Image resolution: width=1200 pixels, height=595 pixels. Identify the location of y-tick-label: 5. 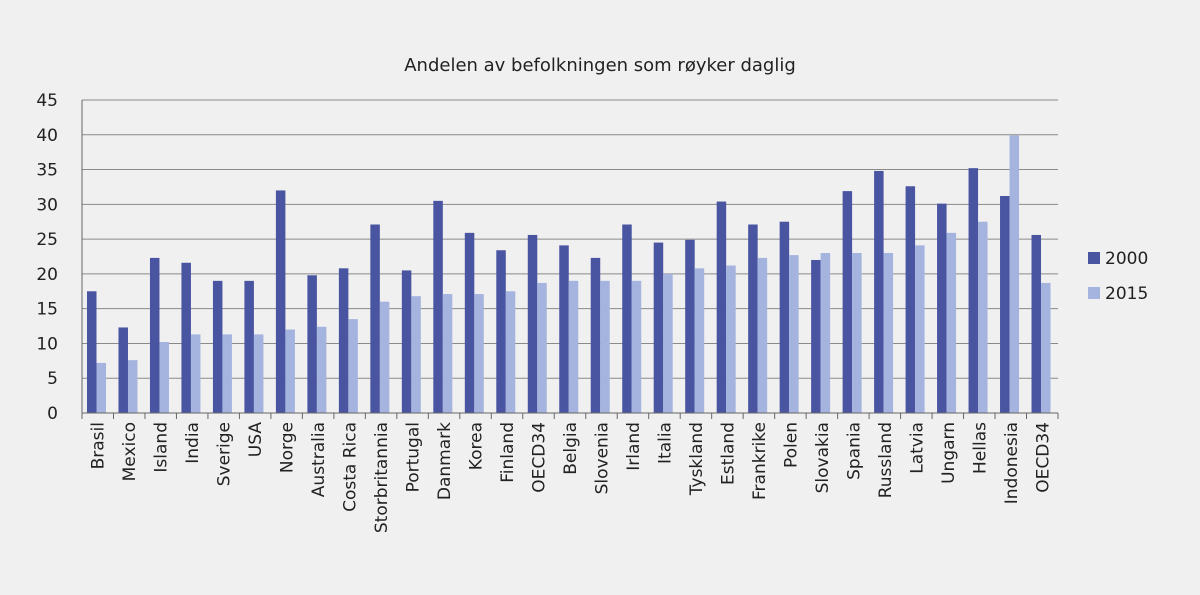
(52, 379).